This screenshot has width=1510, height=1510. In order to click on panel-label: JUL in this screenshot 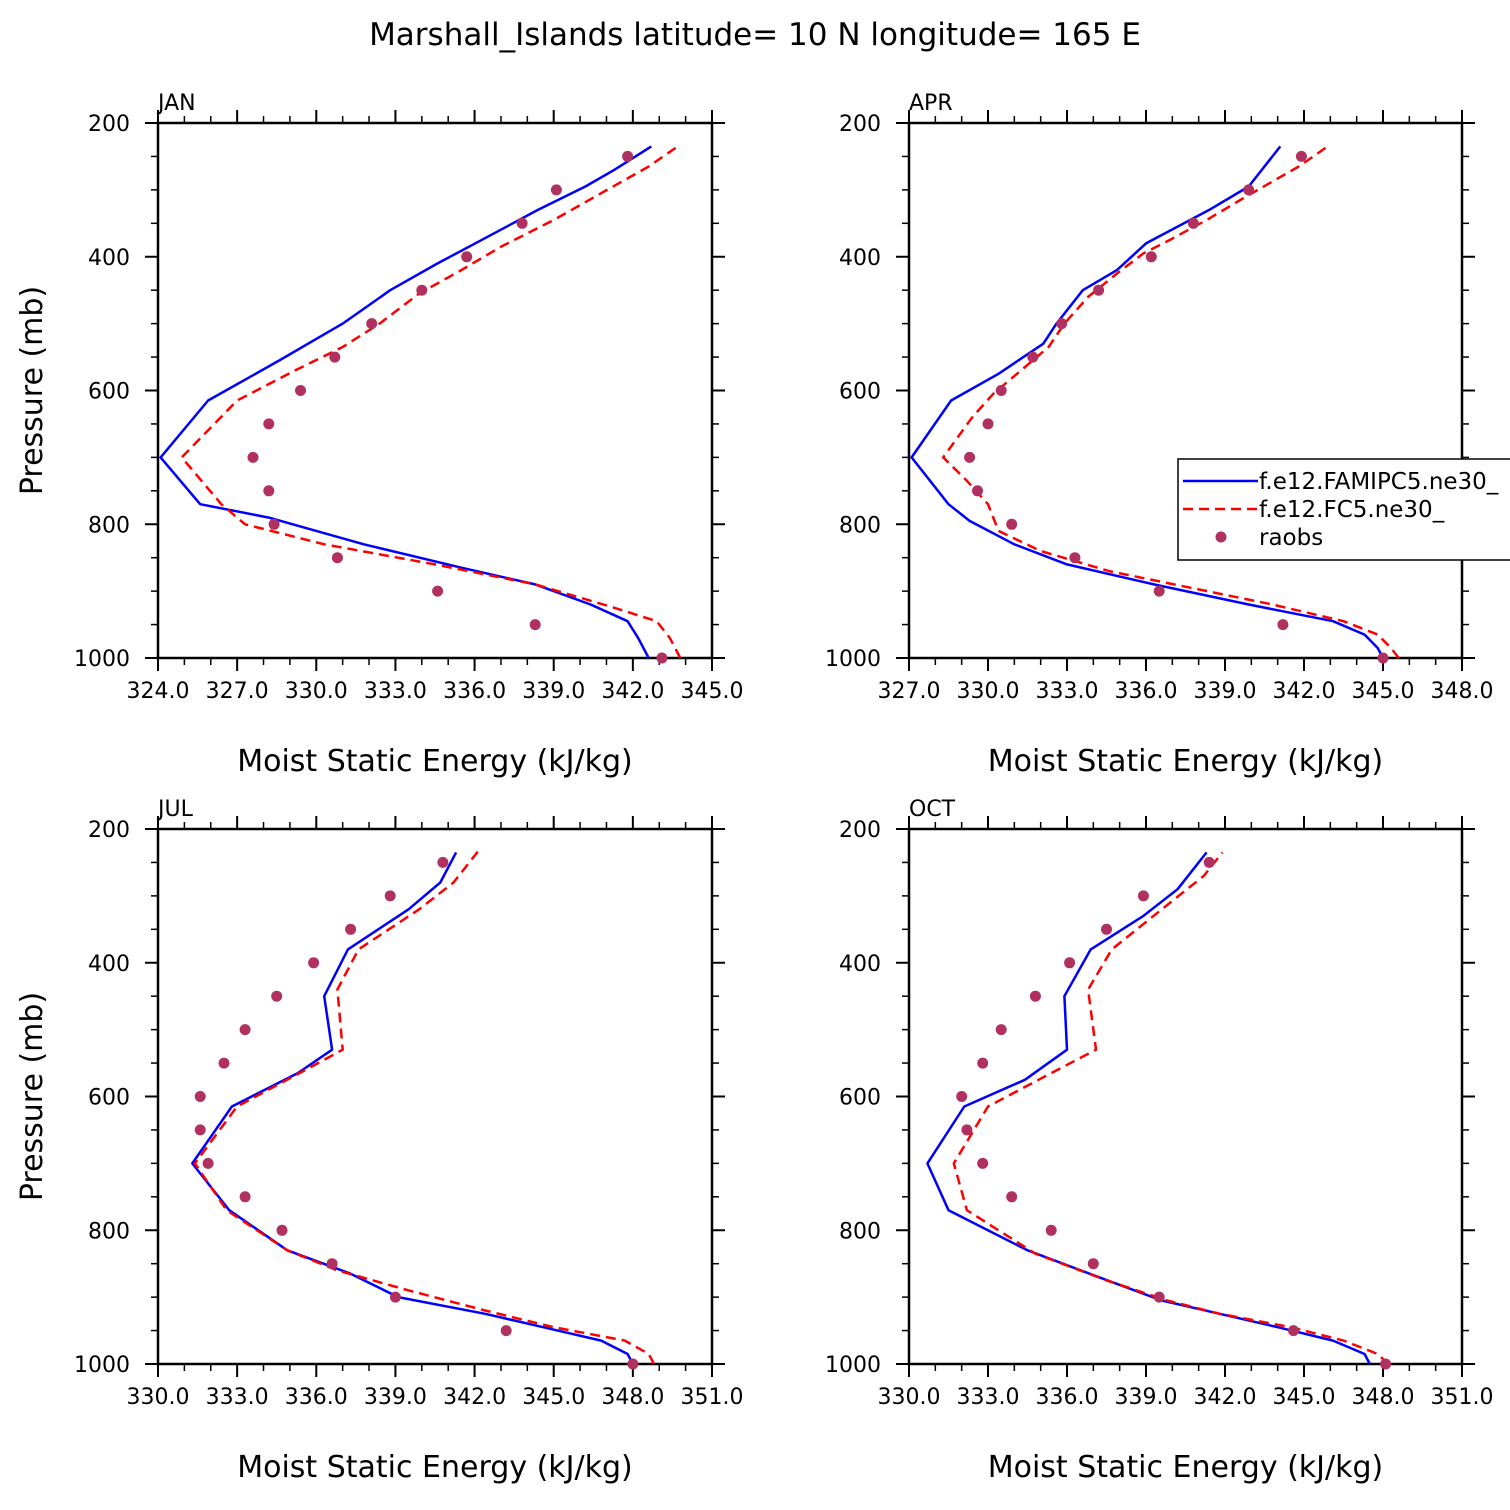, I will do `click(175, 809)`.